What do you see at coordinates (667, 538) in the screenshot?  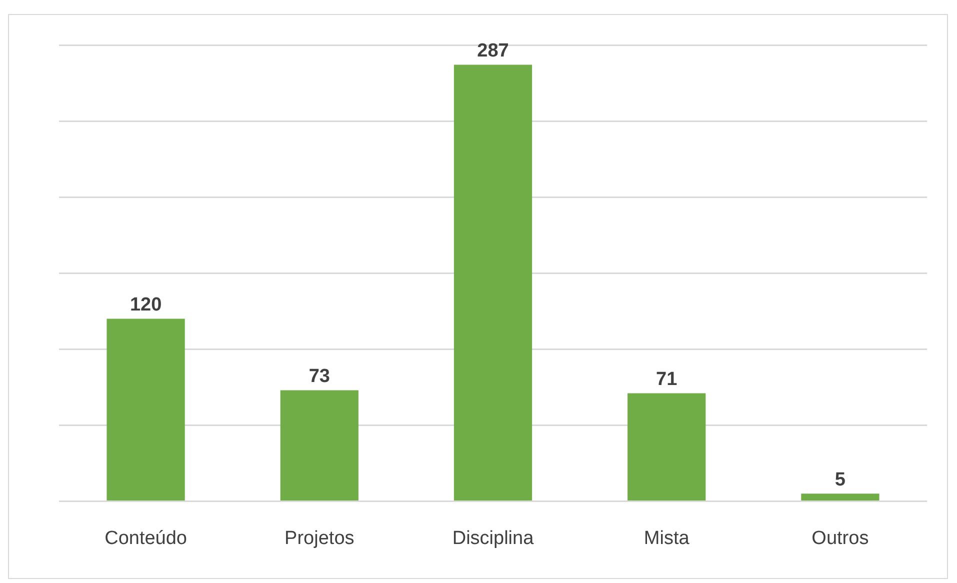 I see `x-tick-label: Mista` at bounding box center [667, 538].